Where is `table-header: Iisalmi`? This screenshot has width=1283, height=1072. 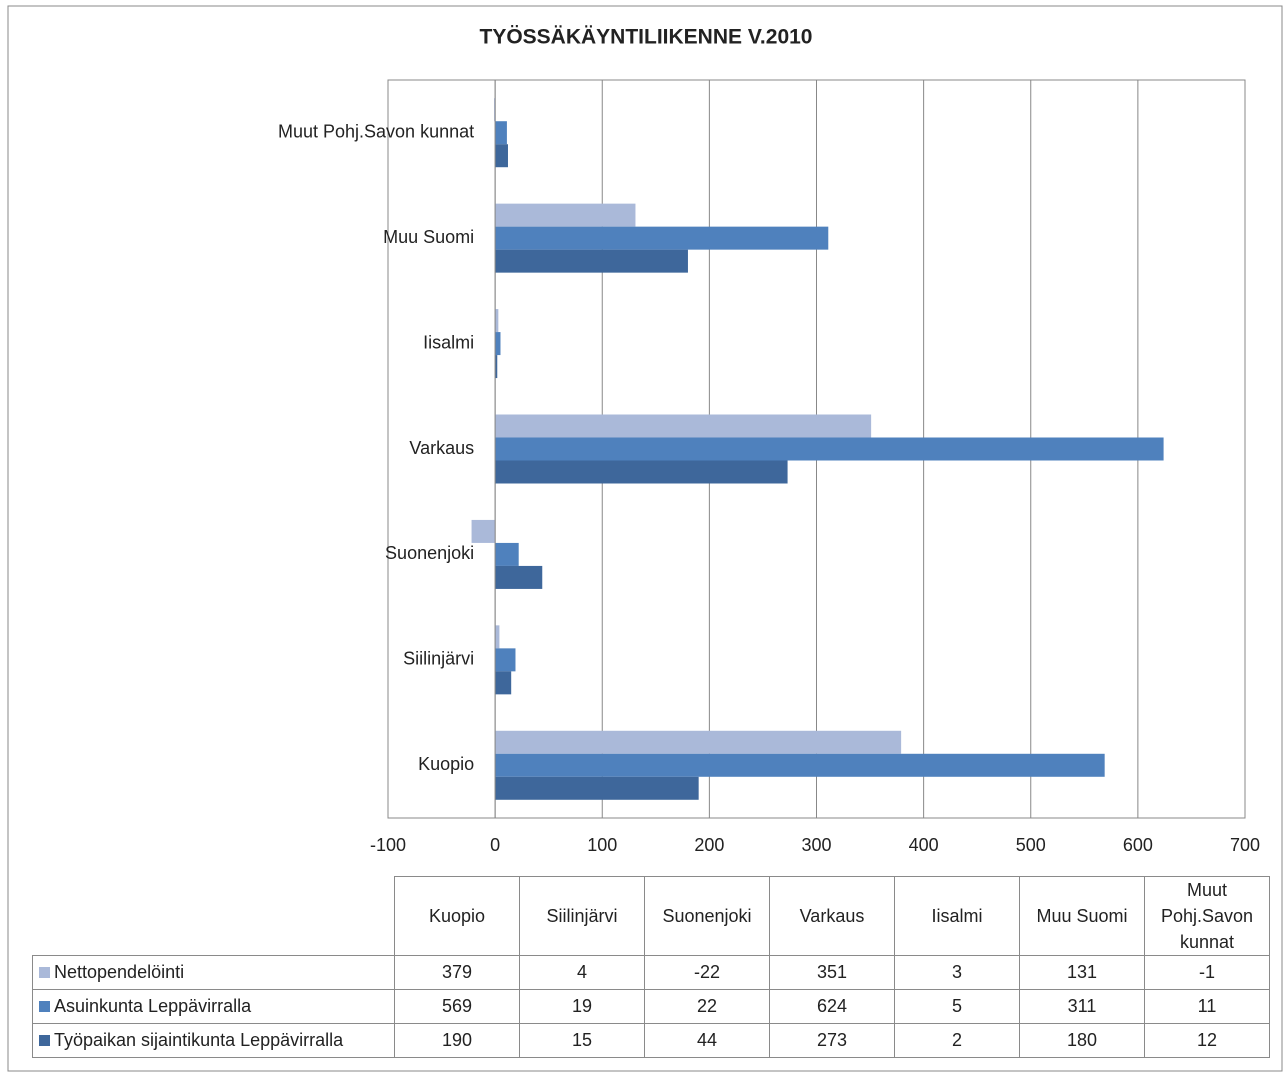 table-header: Iisalmi is located at coordinates (957, 916).